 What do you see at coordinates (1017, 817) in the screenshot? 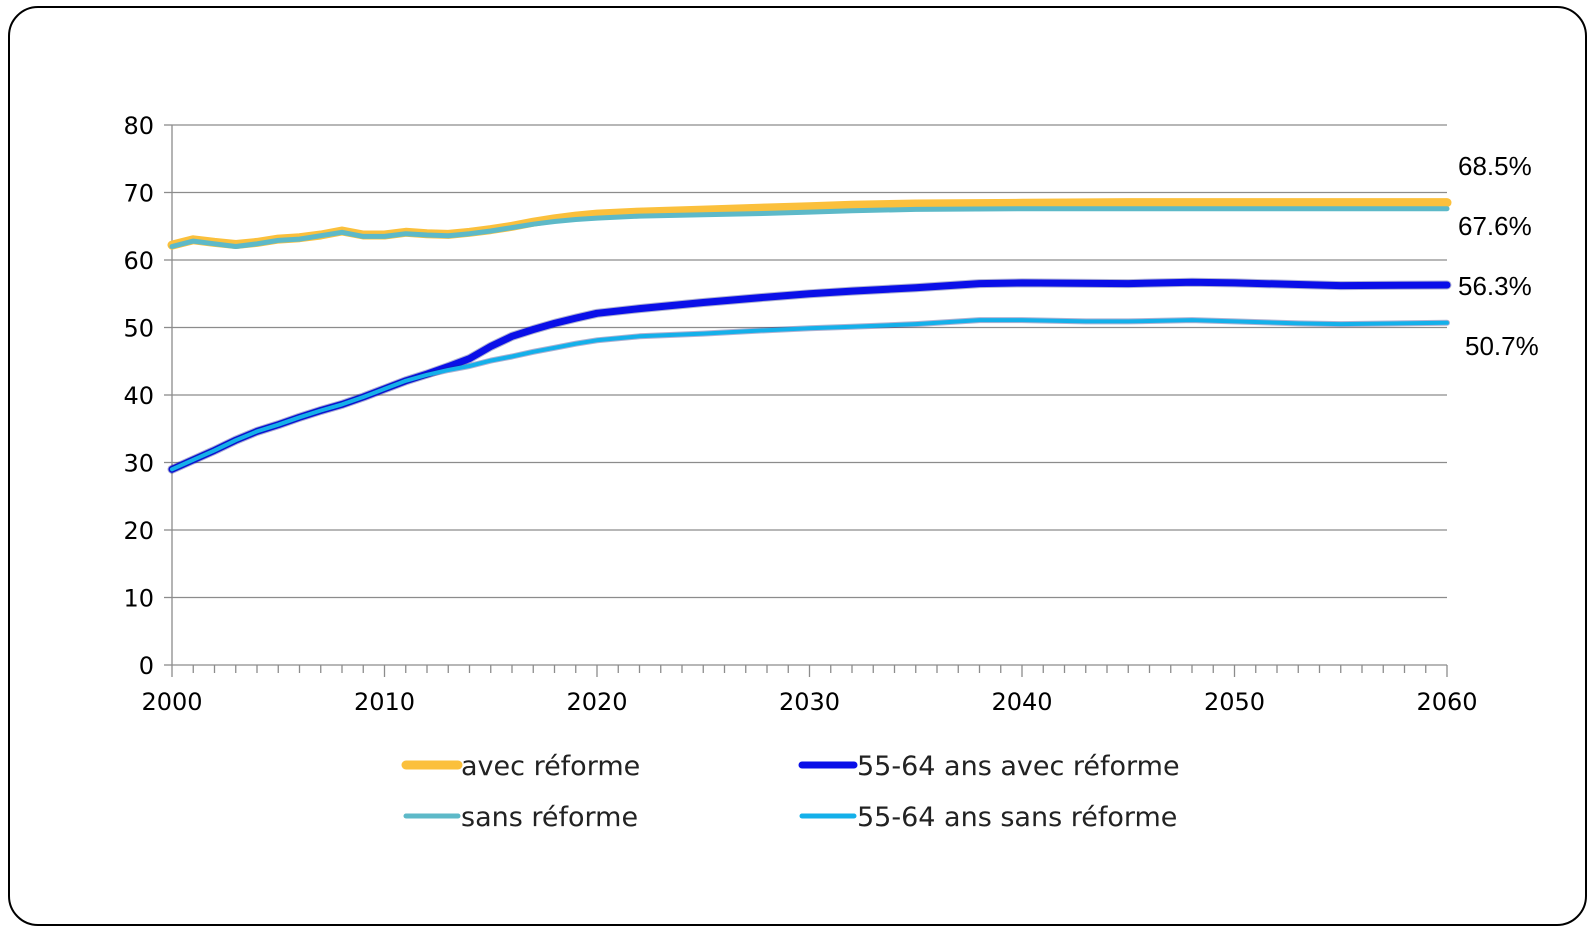
I see `legend-label: 55-64 ans sans réforme` at bounding box center [1017, 817].